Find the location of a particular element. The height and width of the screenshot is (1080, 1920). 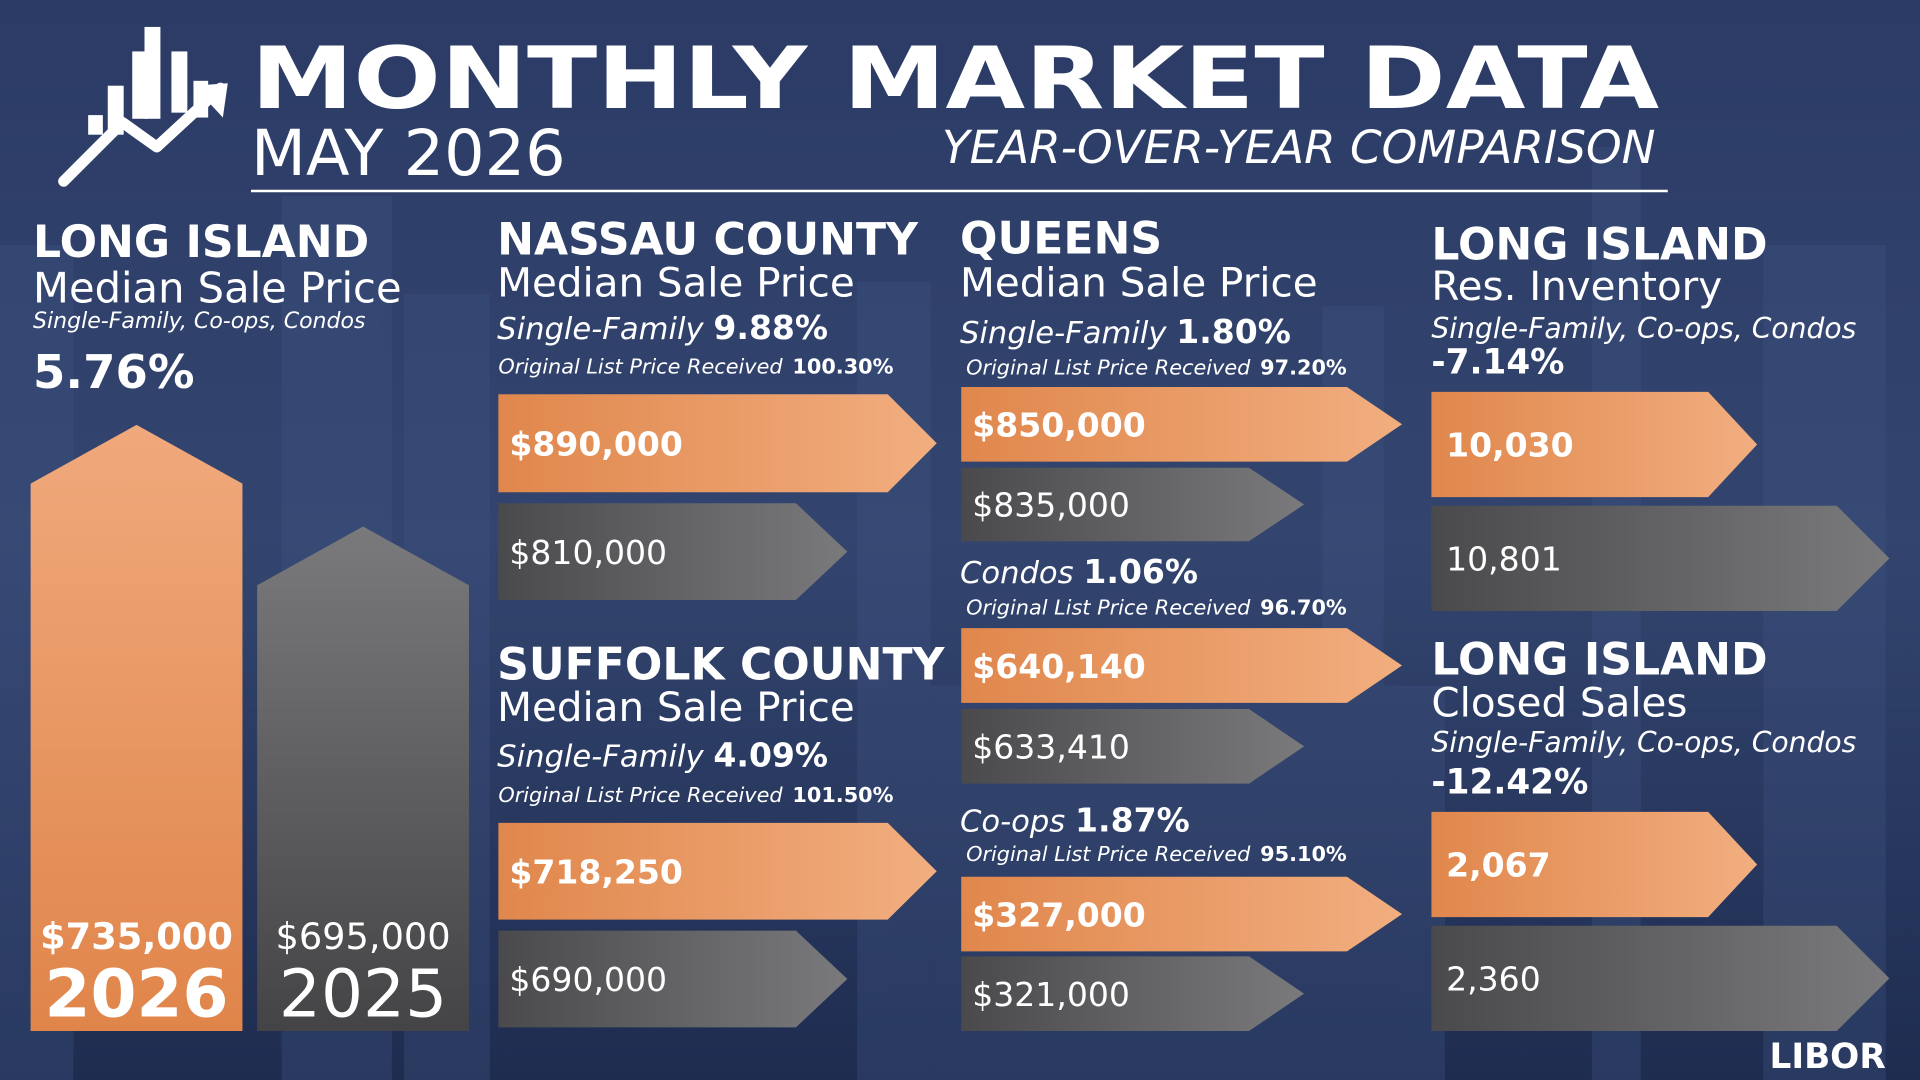

segment-change: Single-Family 9.88% is located at coordinates (662, 327).